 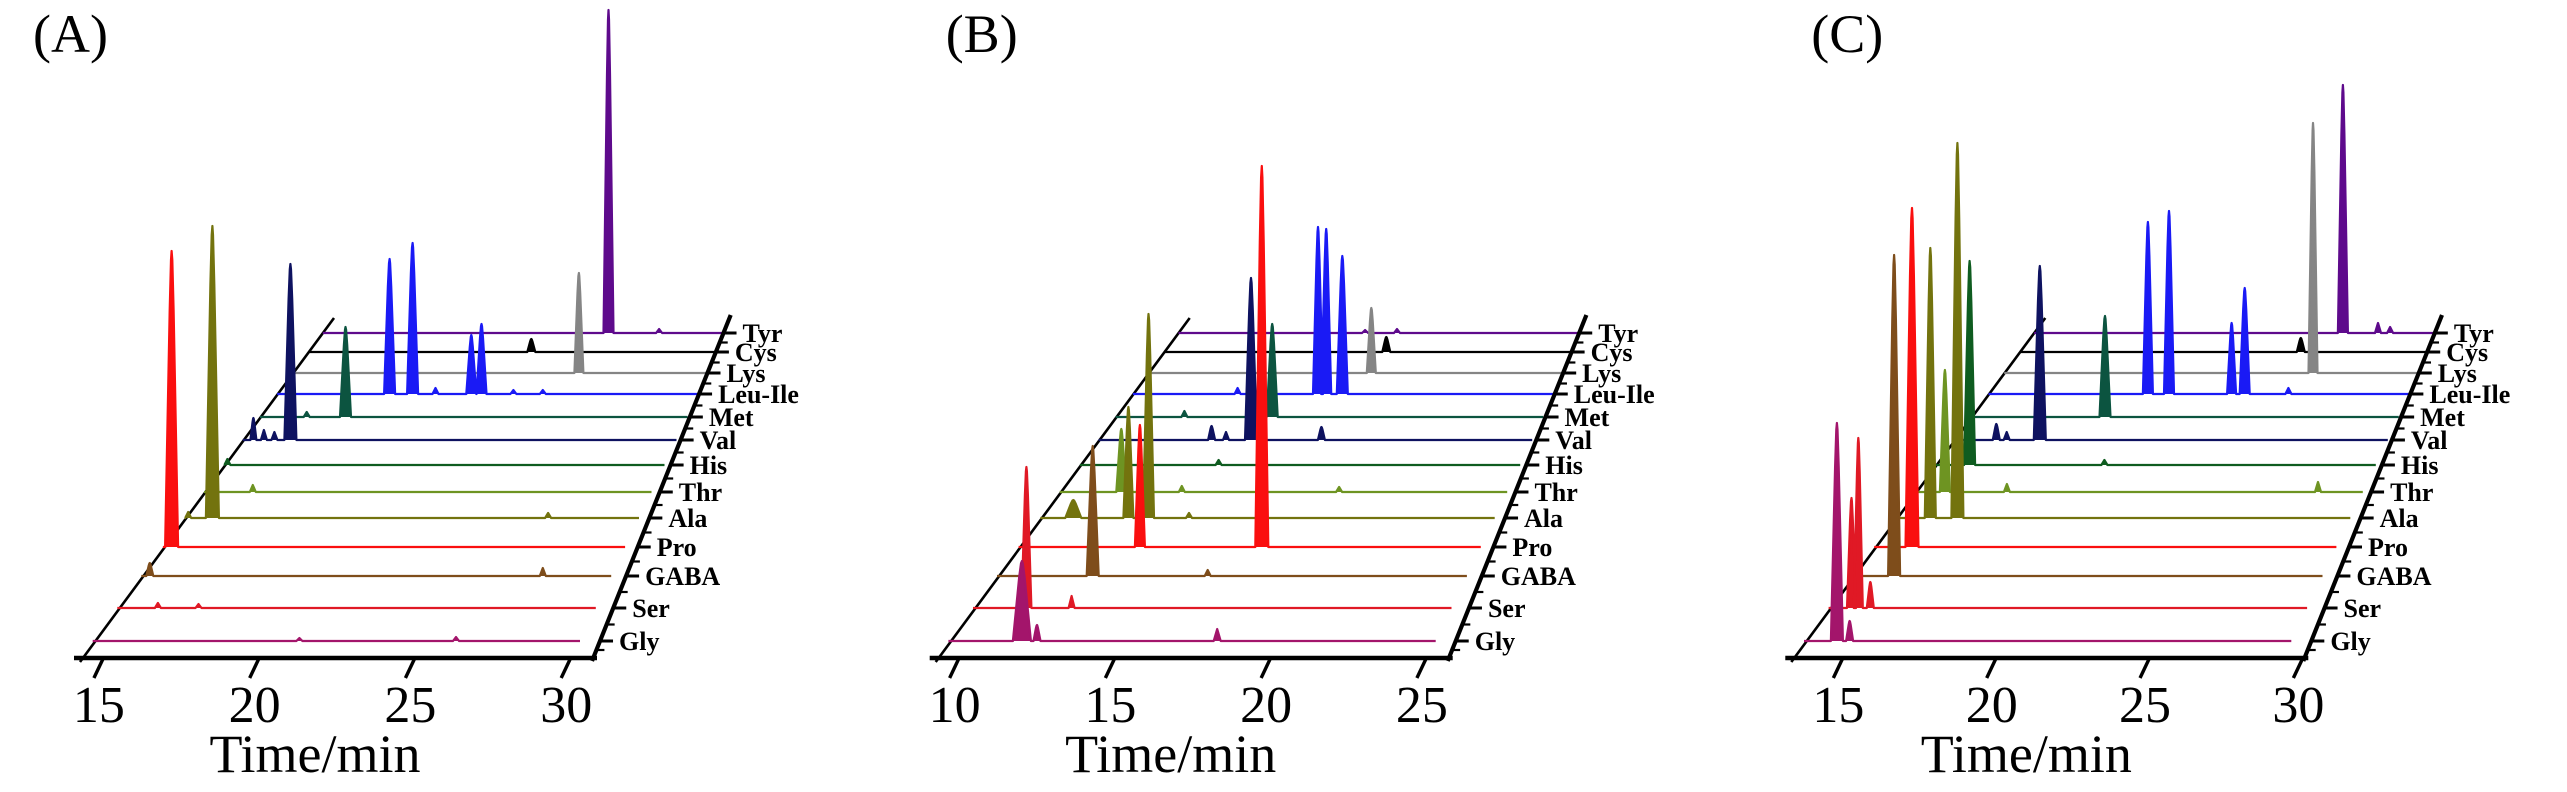 I want to click on time-tick-label-10: 10, so click(x=955, y=705).